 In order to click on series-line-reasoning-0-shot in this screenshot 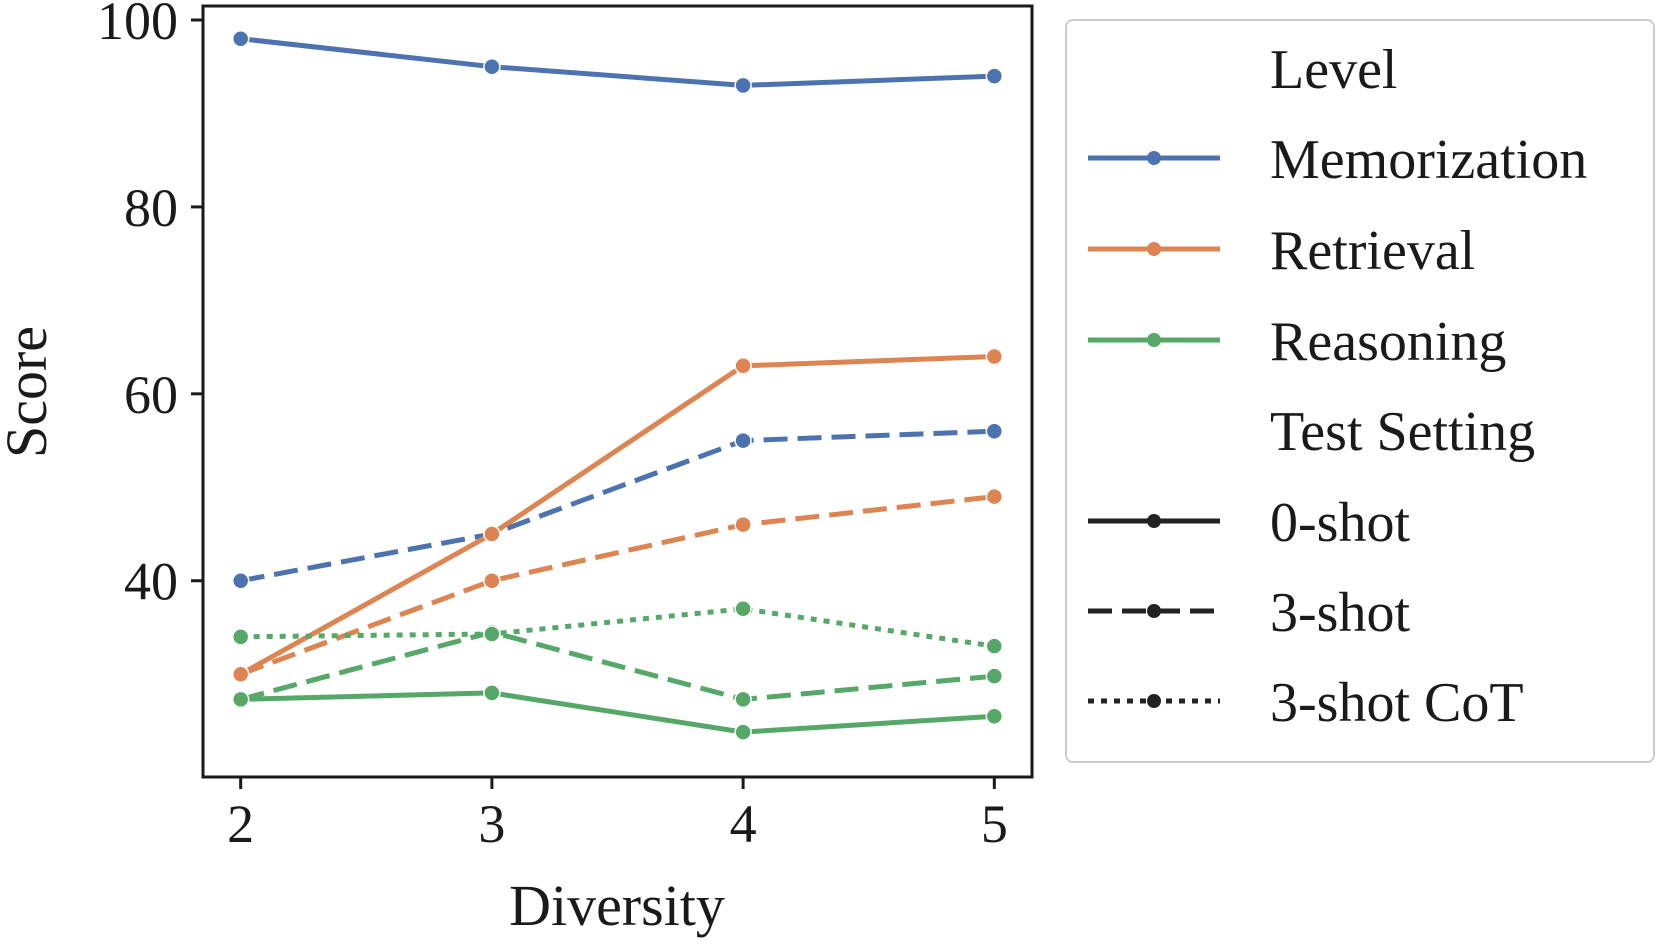, I will do `click(617, 712)`.